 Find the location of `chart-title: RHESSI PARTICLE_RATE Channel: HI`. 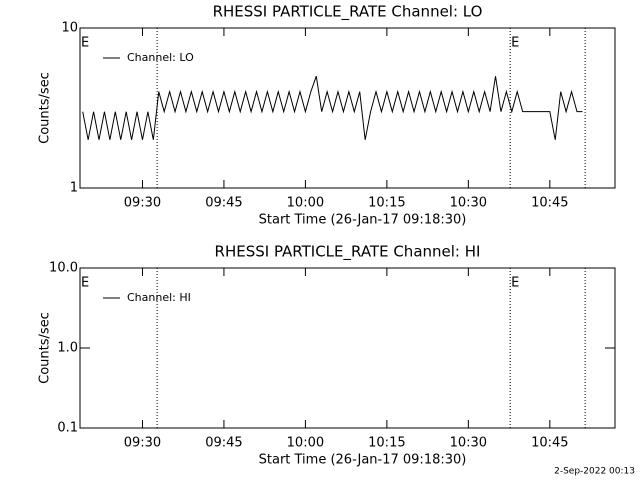

chart-title: RHESSI PARTICLE_RATE Channel: HI is located at coordinates (348, 252).